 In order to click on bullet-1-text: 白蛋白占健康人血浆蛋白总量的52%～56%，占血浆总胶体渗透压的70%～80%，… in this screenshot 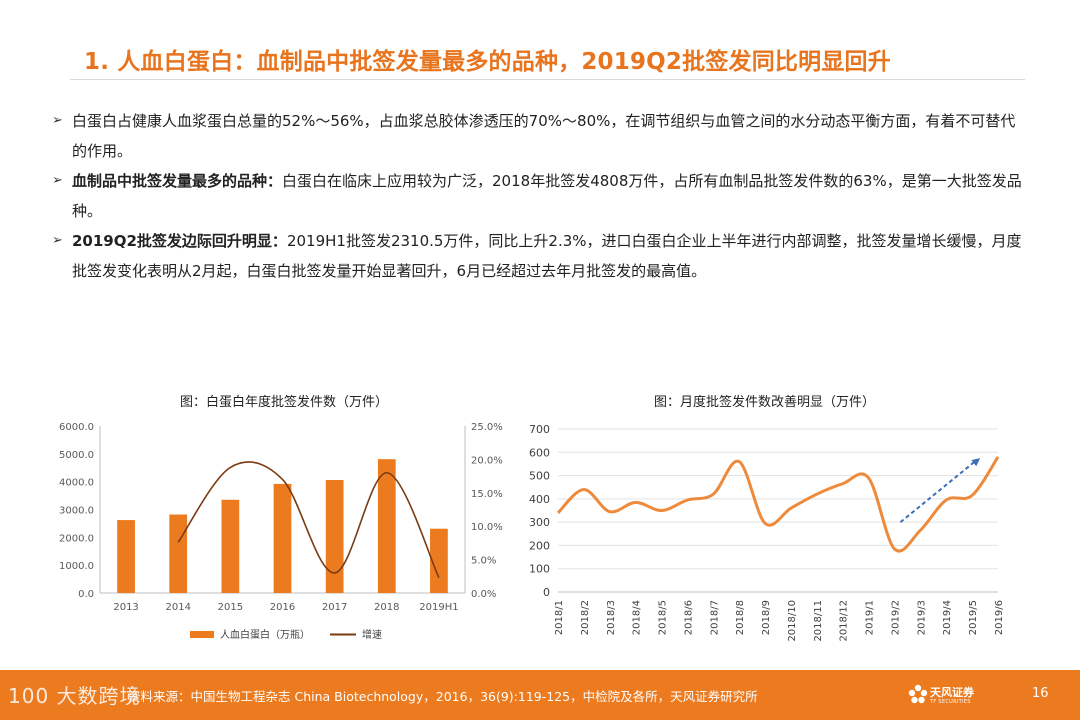, I will do `click(544, 136)`.